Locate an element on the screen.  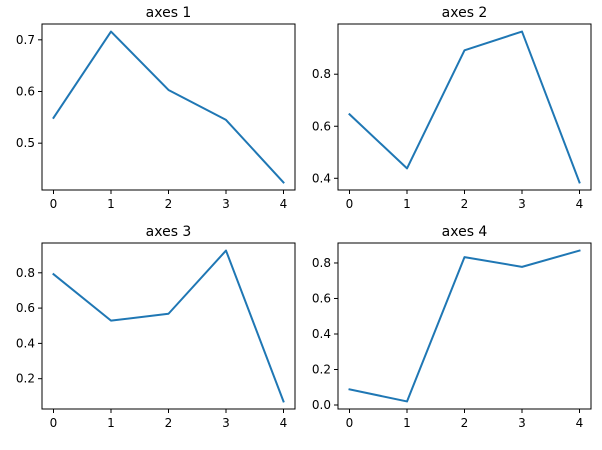
axes-title: axes 2 is located at coordinates (465, 13).